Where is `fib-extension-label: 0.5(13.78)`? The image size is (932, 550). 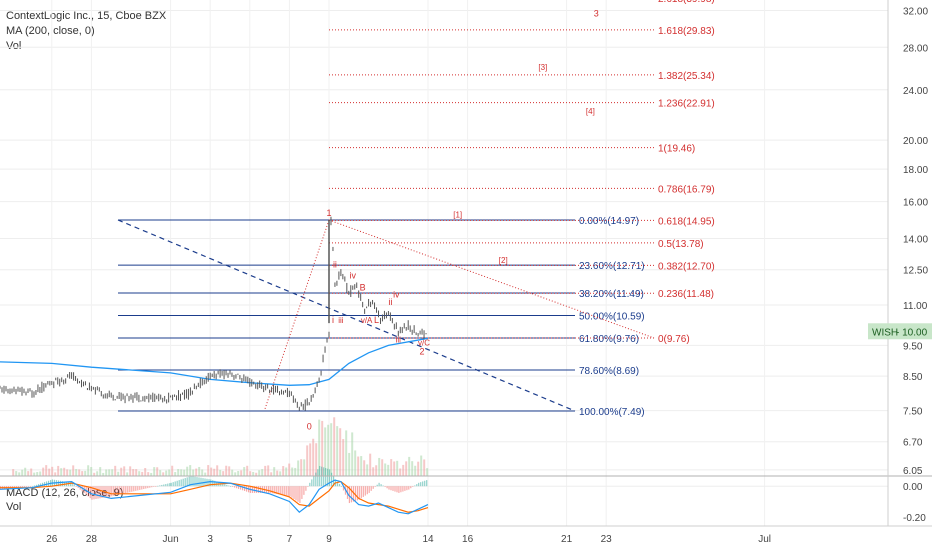
fib-extension-label: 0.5(13.78) is located at coordinates (681, 244).